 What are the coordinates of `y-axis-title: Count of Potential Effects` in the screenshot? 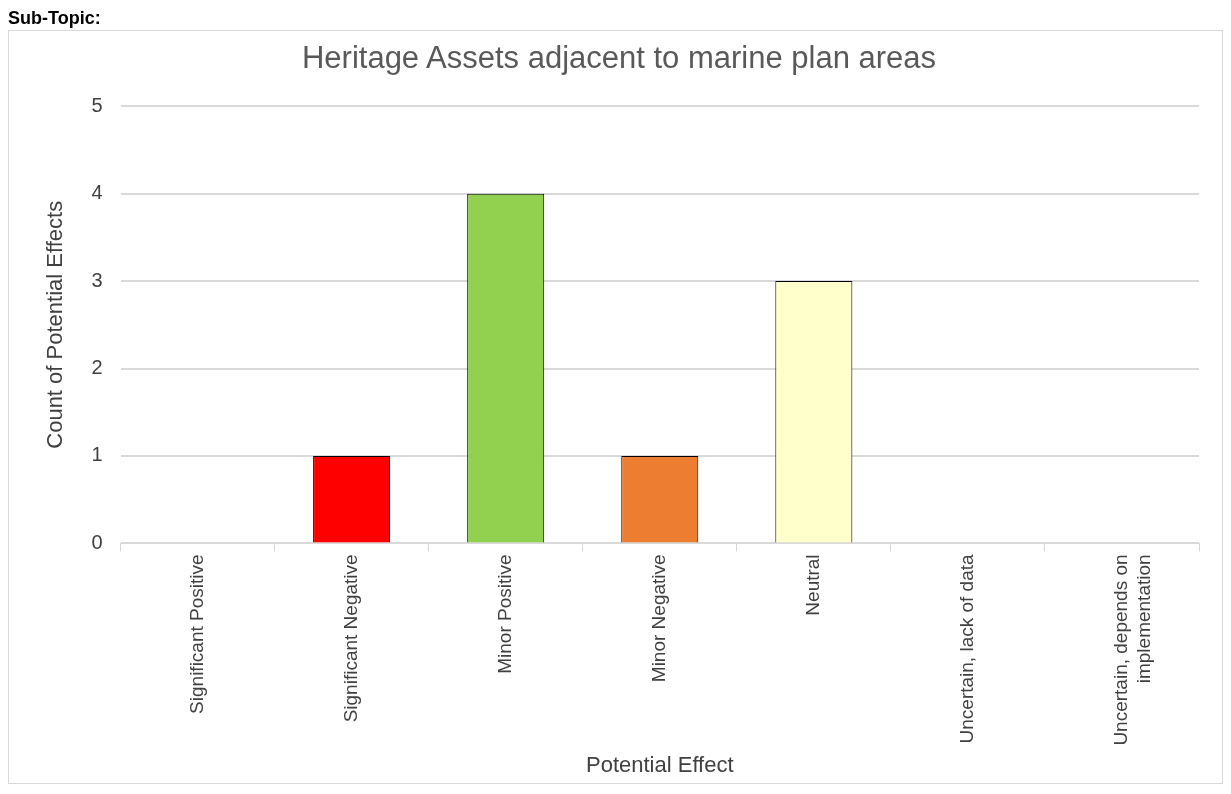 It's located at (55, 324).